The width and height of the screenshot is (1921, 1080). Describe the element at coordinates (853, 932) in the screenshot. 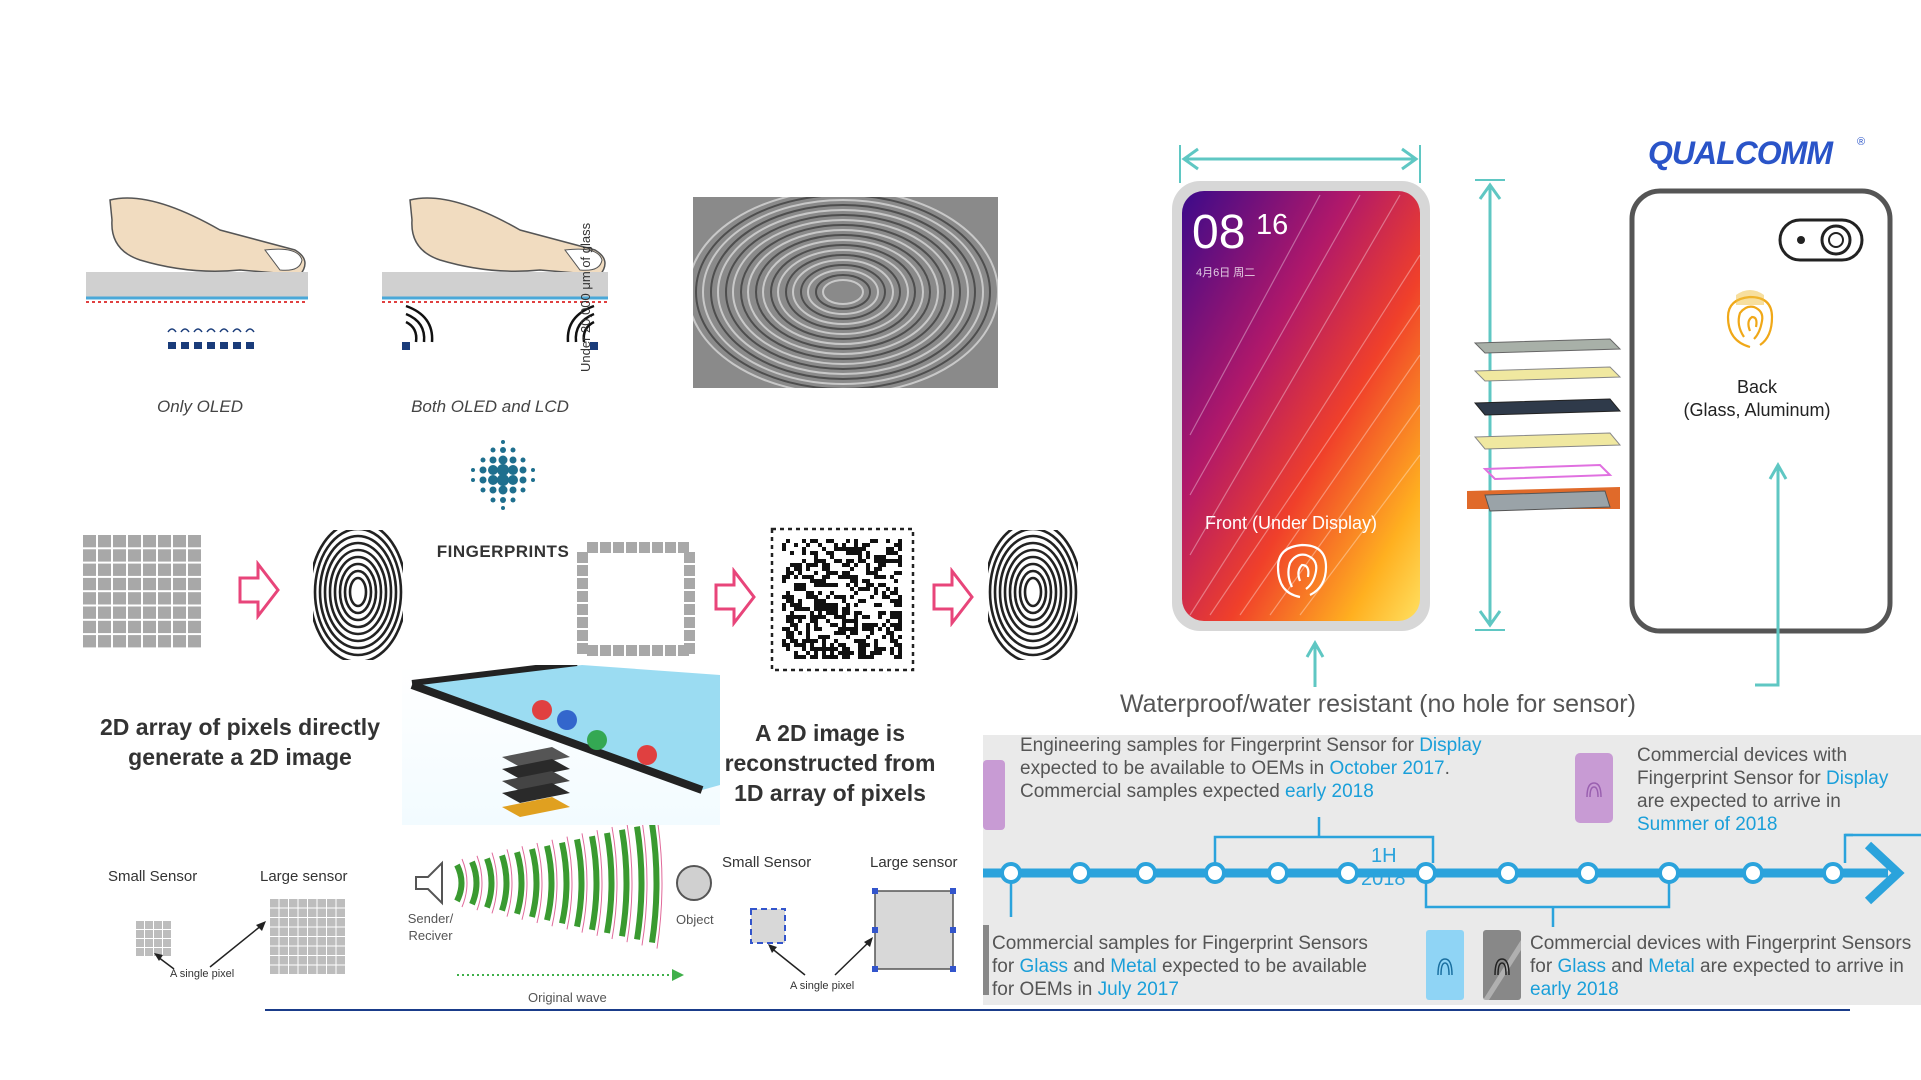

I see `sensor-box-comparison-icon` at that location.